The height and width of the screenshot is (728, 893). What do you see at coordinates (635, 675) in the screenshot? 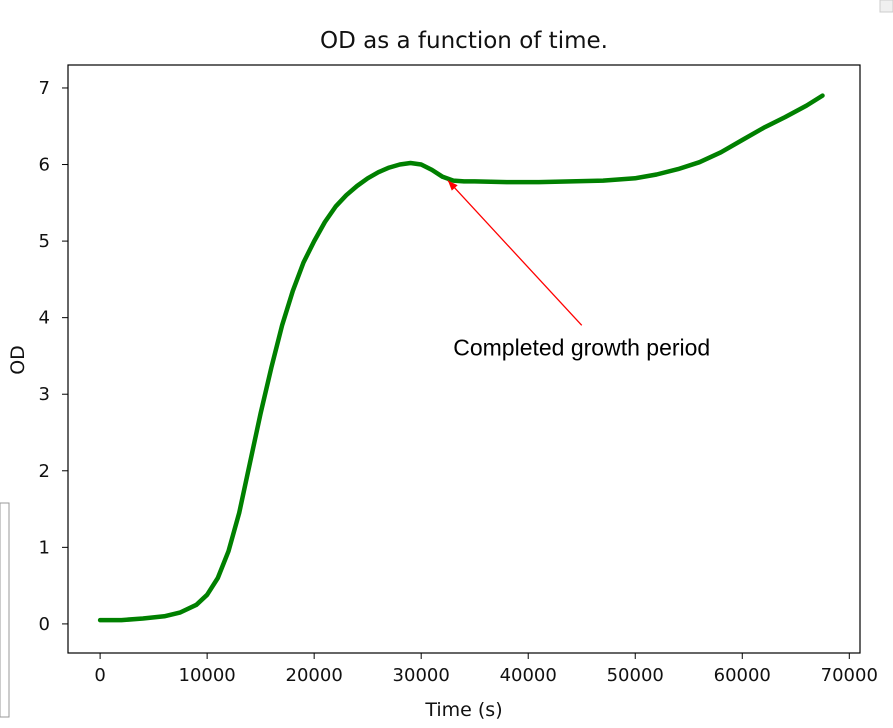
I see `x-tick-label: 50000` at bounding box center [635, 675].